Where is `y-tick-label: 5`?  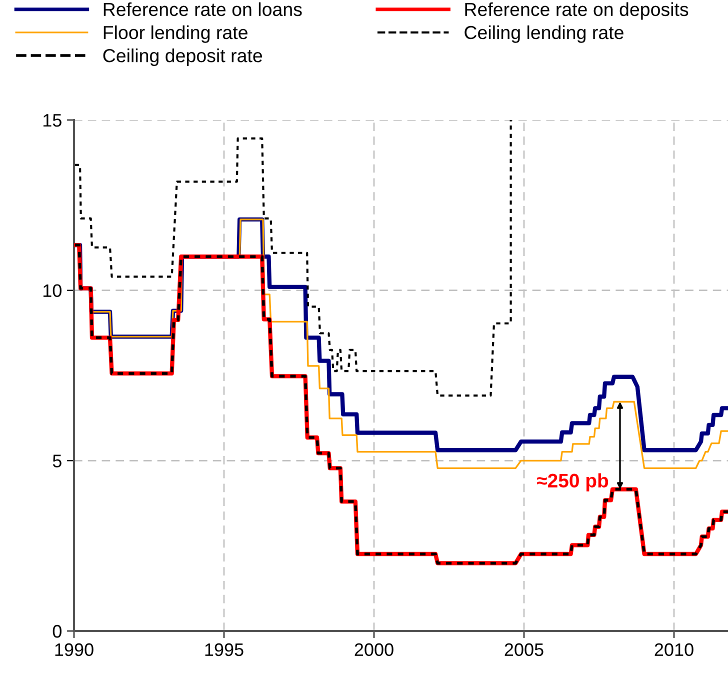
y-tick-label: 5 is located at coordinates (57, 461).